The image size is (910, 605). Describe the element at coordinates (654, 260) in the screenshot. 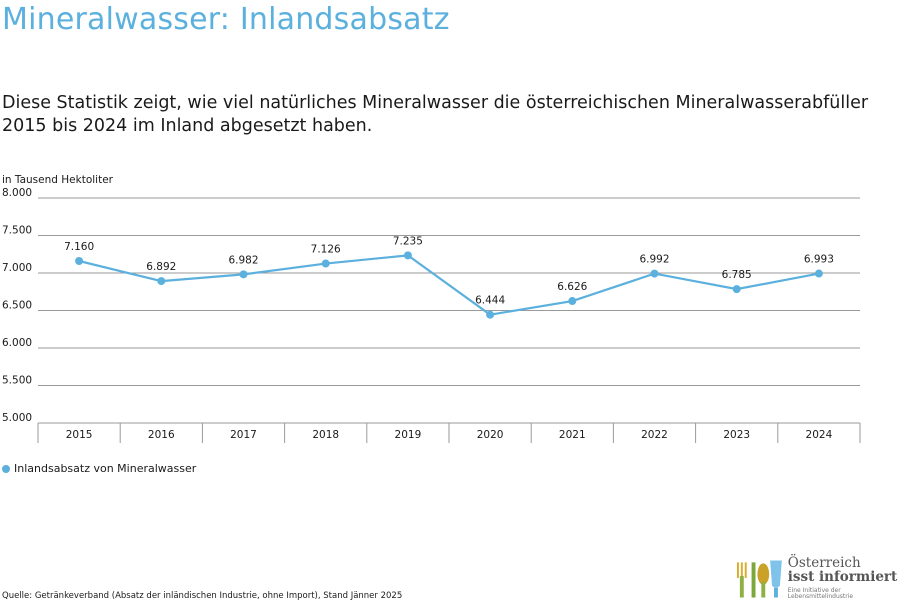

I see `data-label: 6.992` at that location.